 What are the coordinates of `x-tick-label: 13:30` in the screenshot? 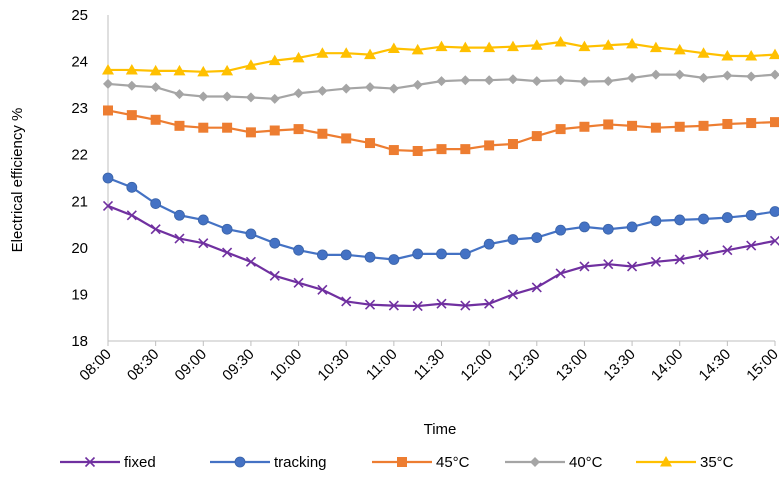 It's located at (619, 365).